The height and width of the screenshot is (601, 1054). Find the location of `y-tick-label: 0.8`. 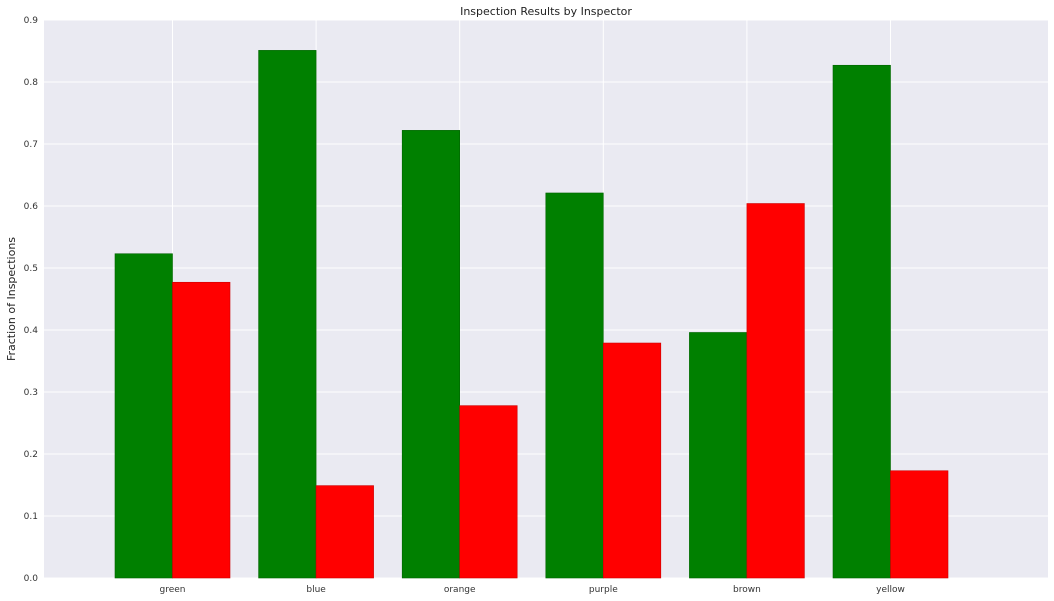

y-tick-label: 0.8 is located at coordinates (31, 83).